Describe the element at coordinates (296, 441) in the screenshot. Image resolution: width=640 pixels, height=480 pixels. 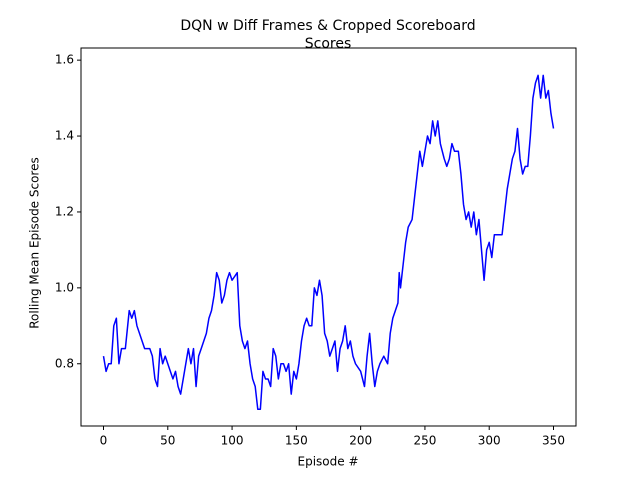
I see `x-tick-label: 150` at that location.